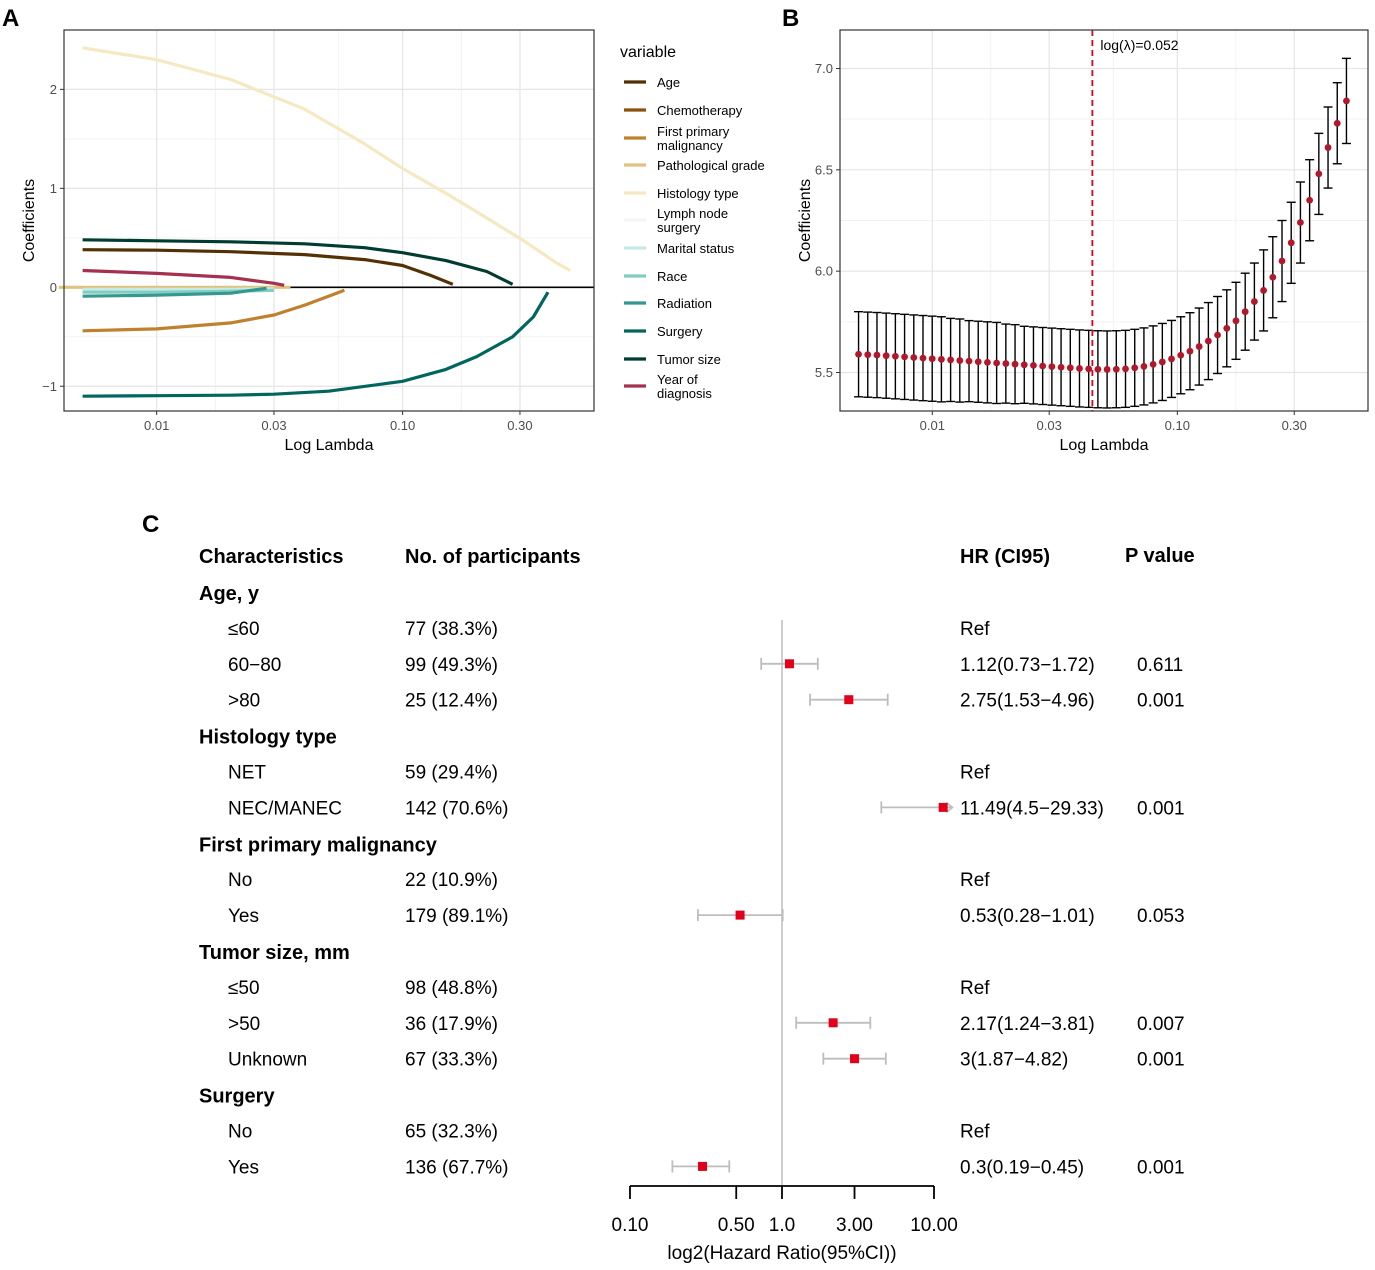 The height and width of the screenshot is (1270, 1375). Describe the element at coordinates (451, 880) in the screenshot. I see `panel-c-participants-cell: 22 (10.9%)` at that location.